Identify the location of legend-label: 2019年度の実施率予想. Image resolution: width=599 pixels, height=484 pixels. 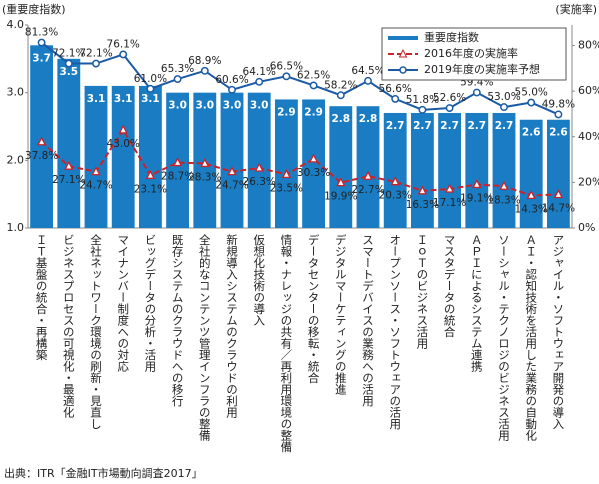
(482, 69).